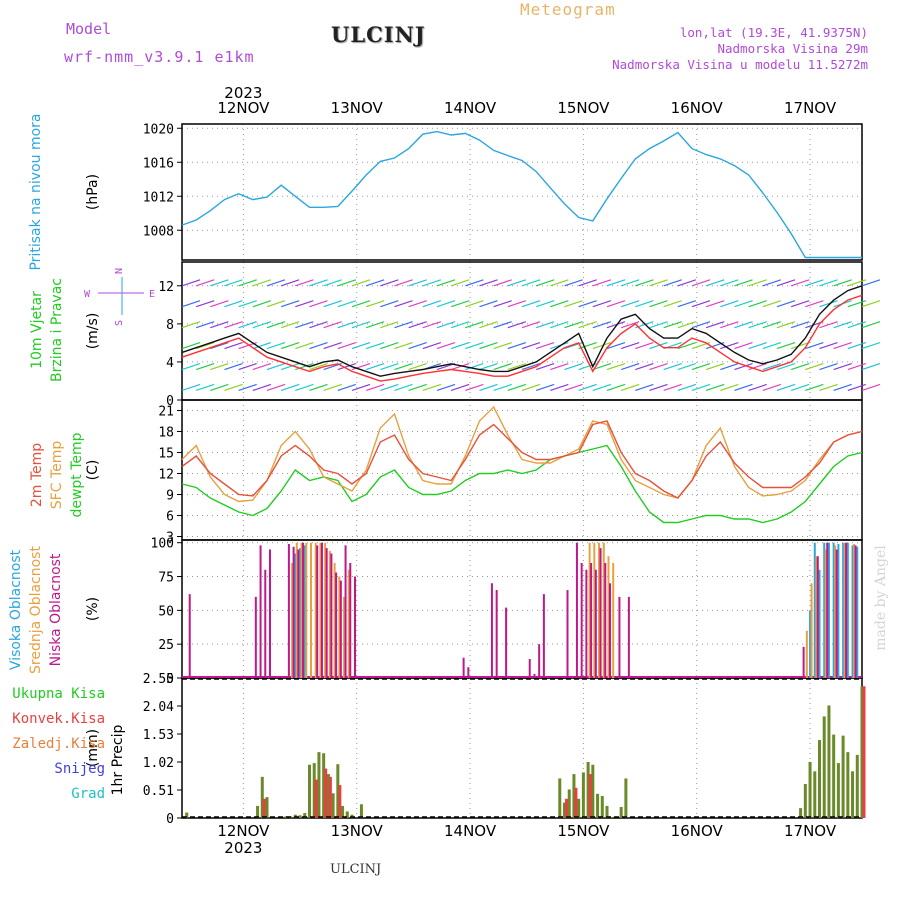 This screenshot has height=900, width=900. Describe the element at coordinates (522, 331) in the screenshot. I see `wind-gust-line` at that location.